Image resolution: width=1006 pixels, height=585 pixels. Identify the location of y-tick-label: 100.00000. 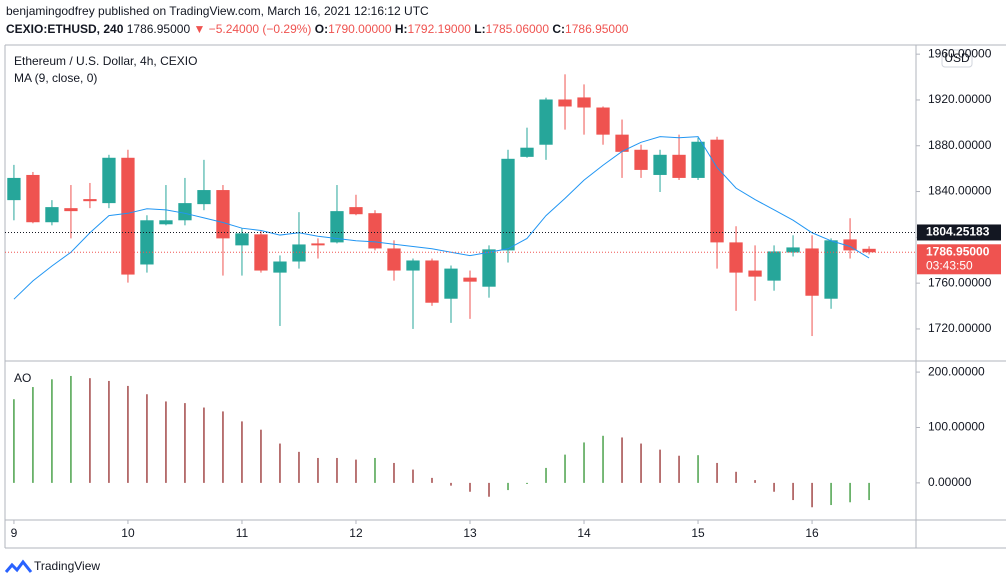
(956, 427).